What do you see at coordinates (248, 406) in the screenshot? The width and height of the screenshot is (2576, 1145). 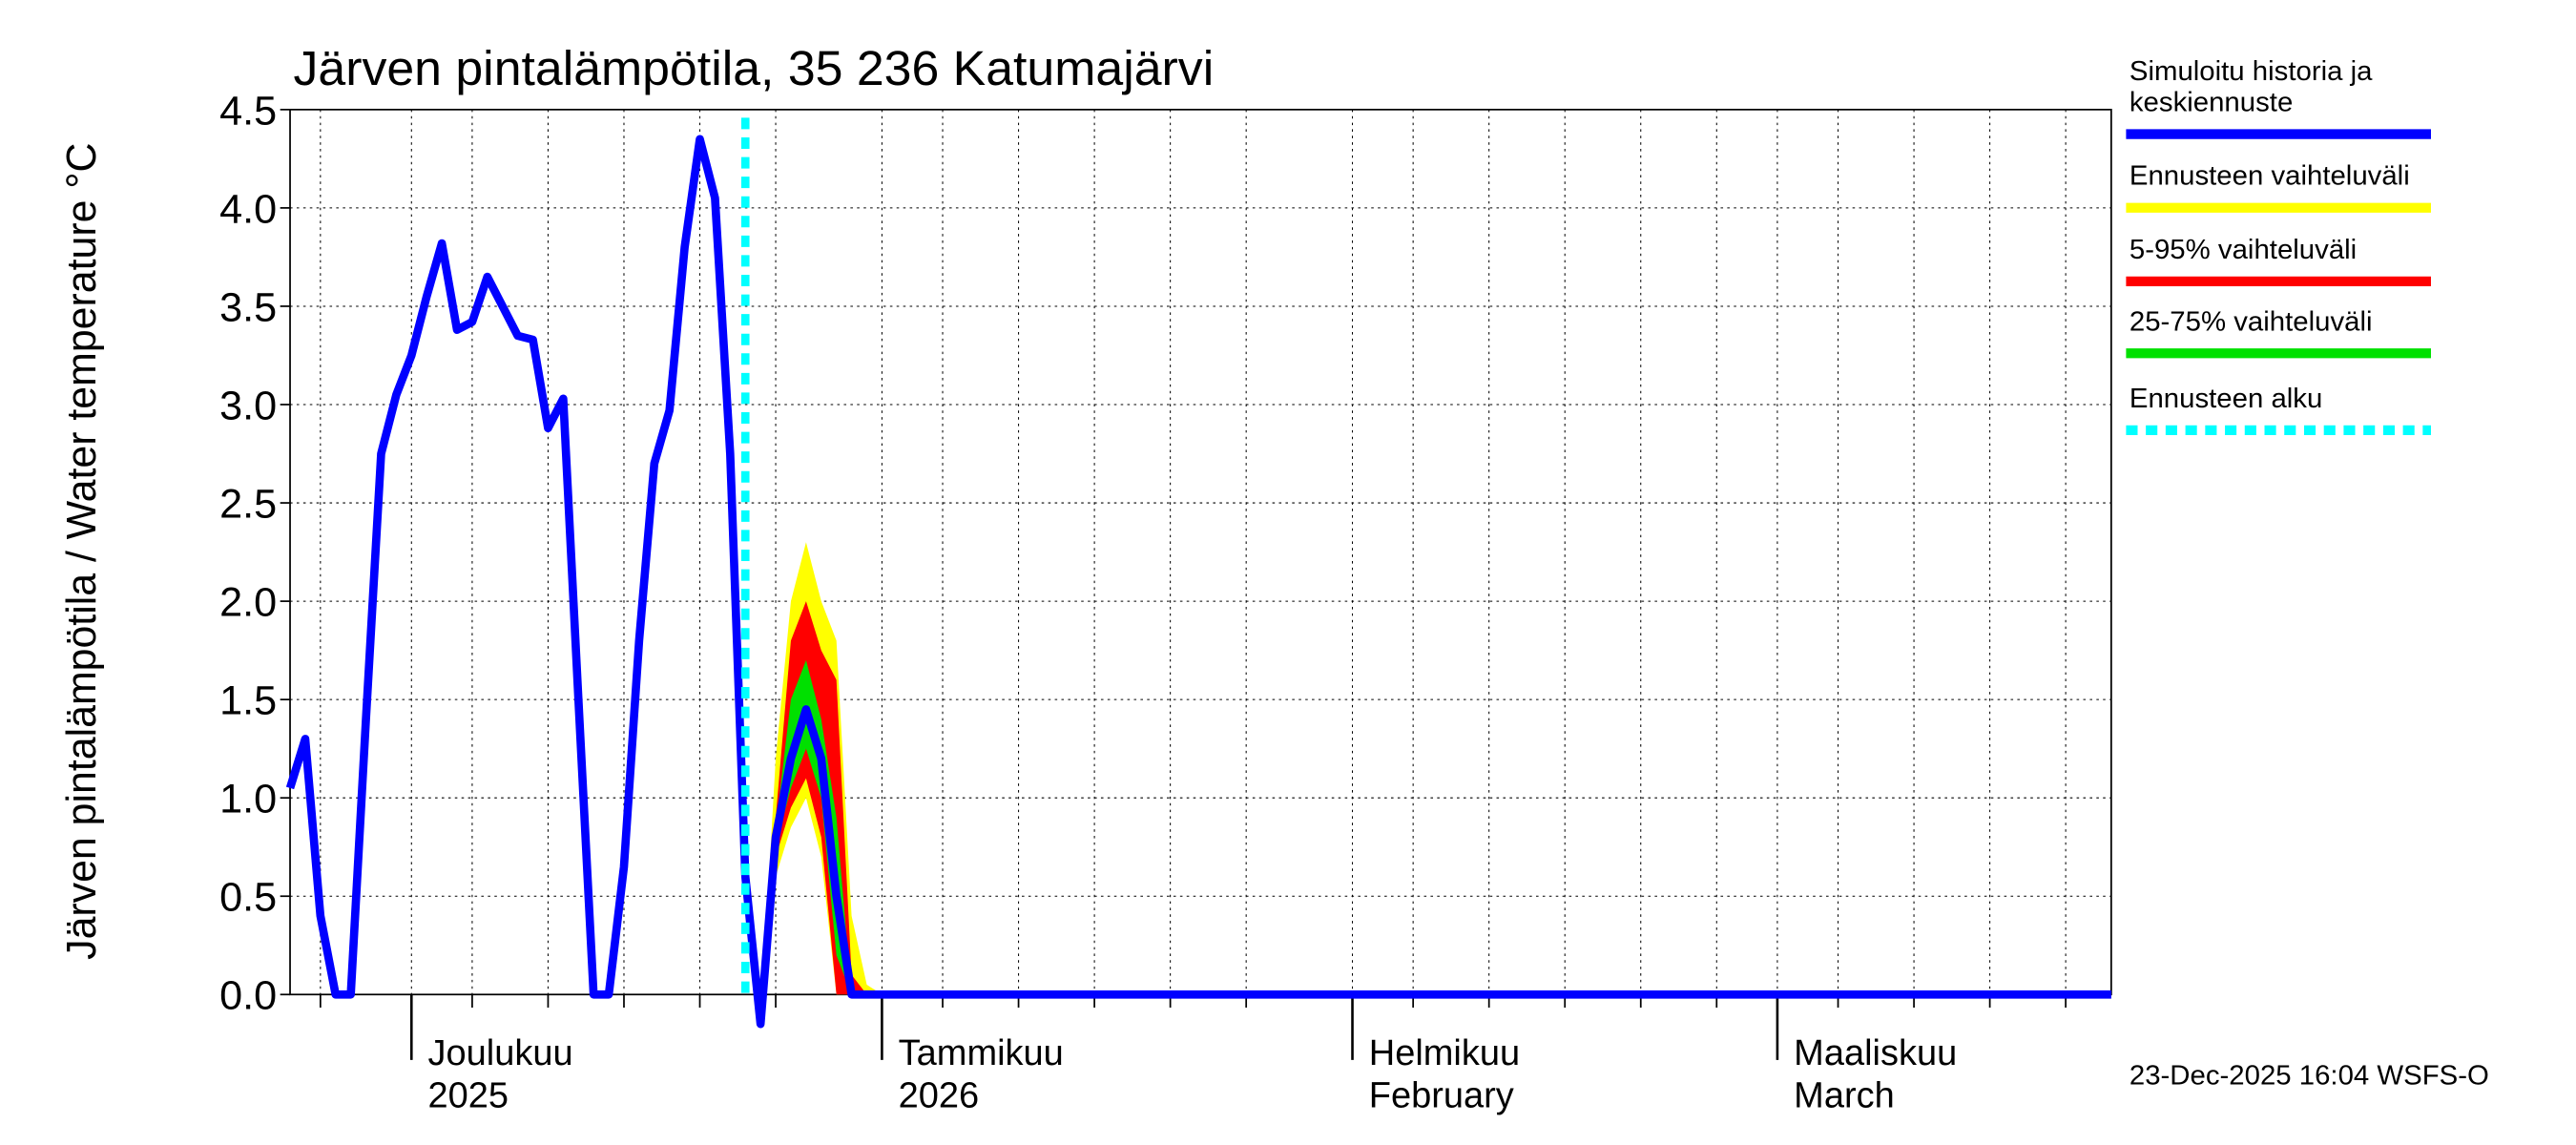 I see `y-tick-label: 3.0` at bounding box center [248, 406].